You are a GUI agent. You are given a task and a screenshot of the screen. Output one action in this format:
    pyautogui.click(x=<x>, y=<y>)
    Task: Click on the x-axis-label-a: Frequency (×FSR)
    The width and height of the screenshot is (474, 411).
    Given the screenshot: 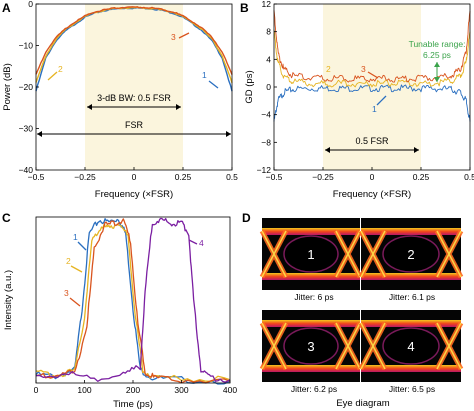 What is the action you would take?
    pyautogui.click(x=134, y=194)
    